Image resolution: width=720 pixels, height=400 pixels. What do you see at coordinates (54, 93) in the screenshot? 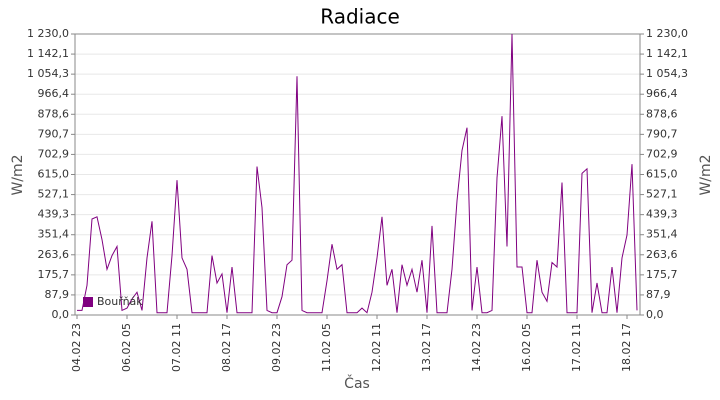
I see `y-tick-label: 966,4` at bounding box center [54, 93].